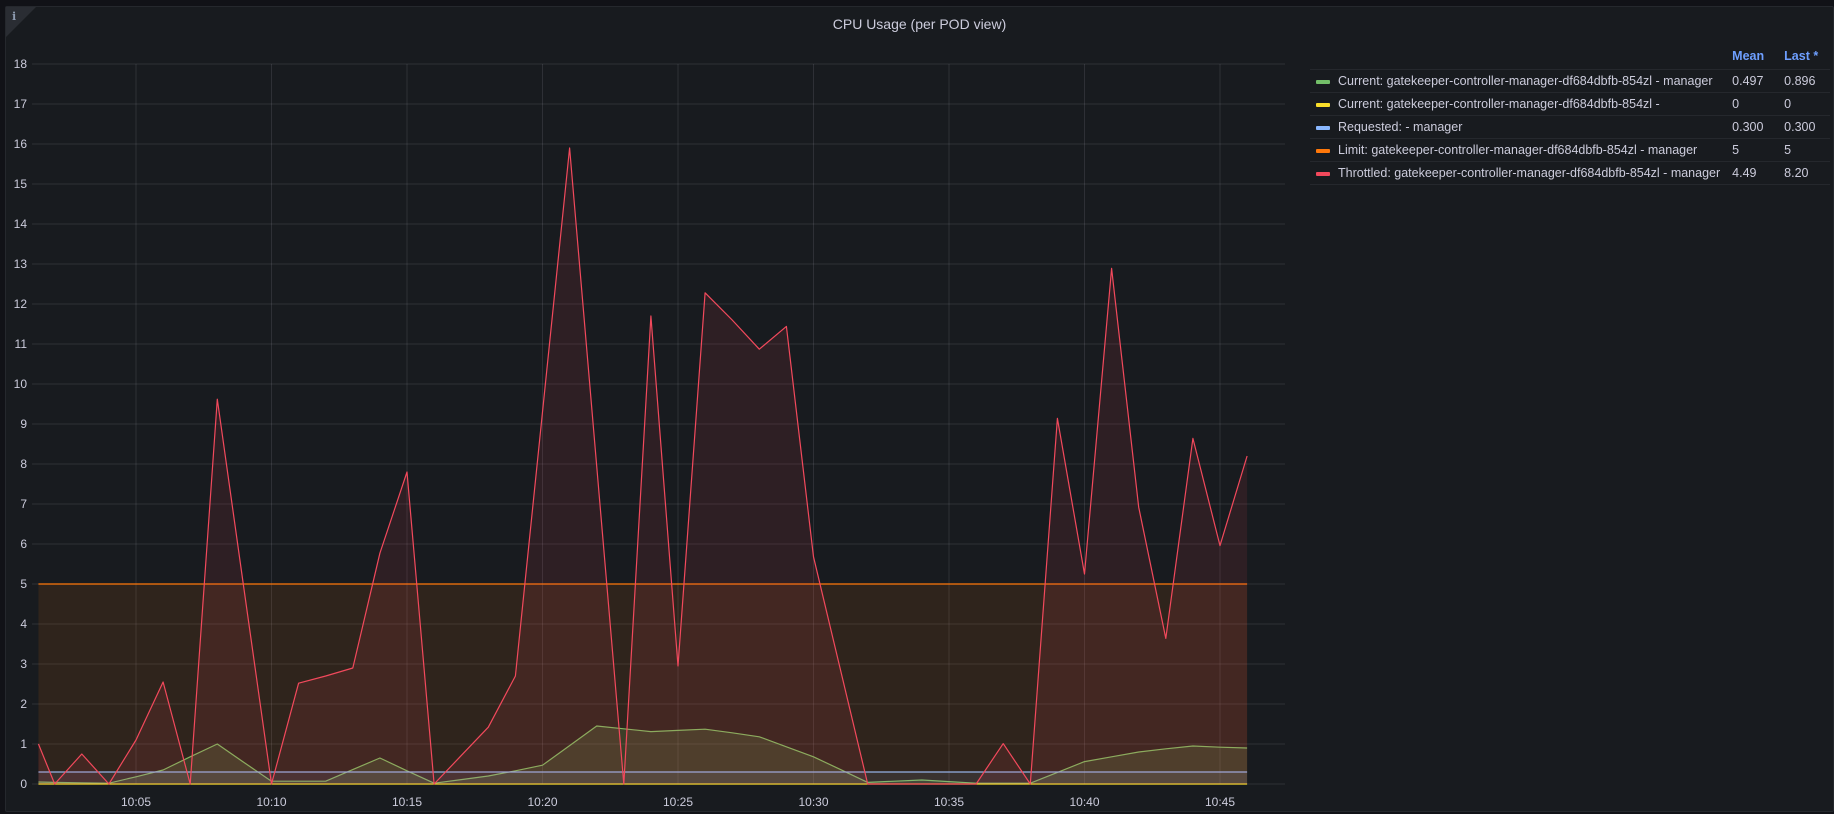 Image resolution: width=1834 pixels, height=814 pixels. What do you see at coordinates (21, 104) in the screenshot?
I see `y-axis-tick-label: 17` at bounding box center [21, 104].